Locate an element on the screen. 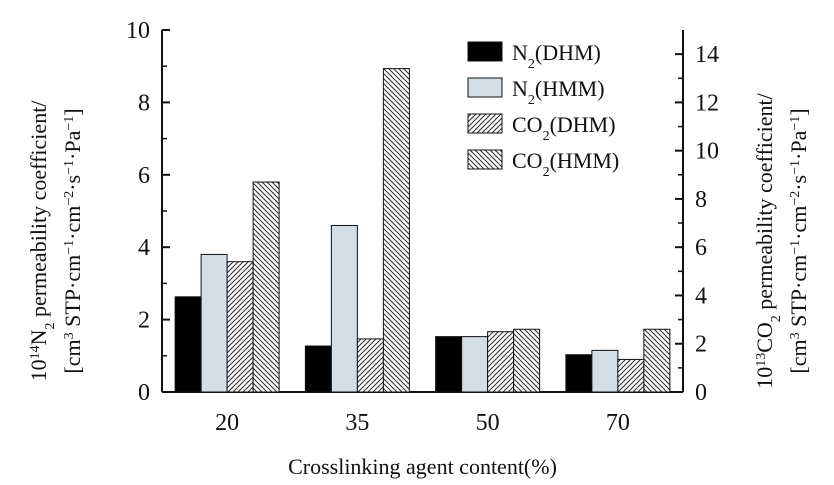 The image size is (834, 485). legend-label: CO2(HMM) is located at coordinates (565, 164).